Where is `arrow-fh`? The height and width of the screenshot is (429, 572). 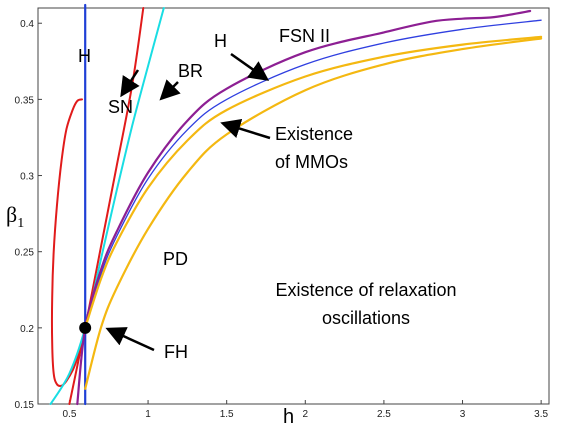
arrow-fh is located at coordinates (130, 339).